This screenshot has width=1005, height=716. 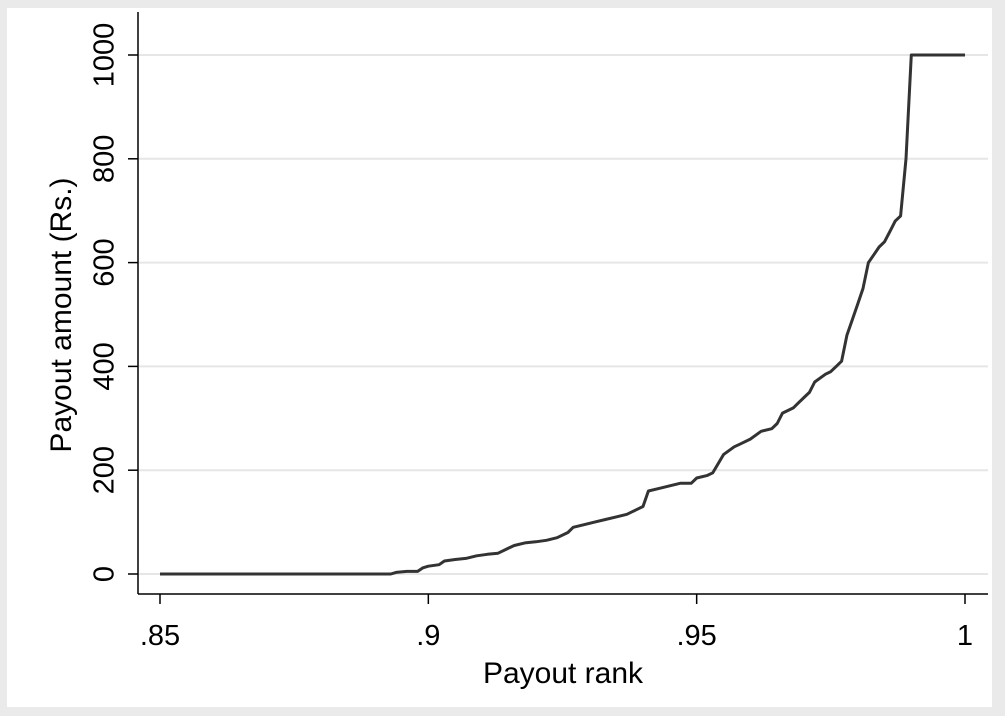 I want to click on x-axis-title: Payout rank, so click(x=563, y=673).